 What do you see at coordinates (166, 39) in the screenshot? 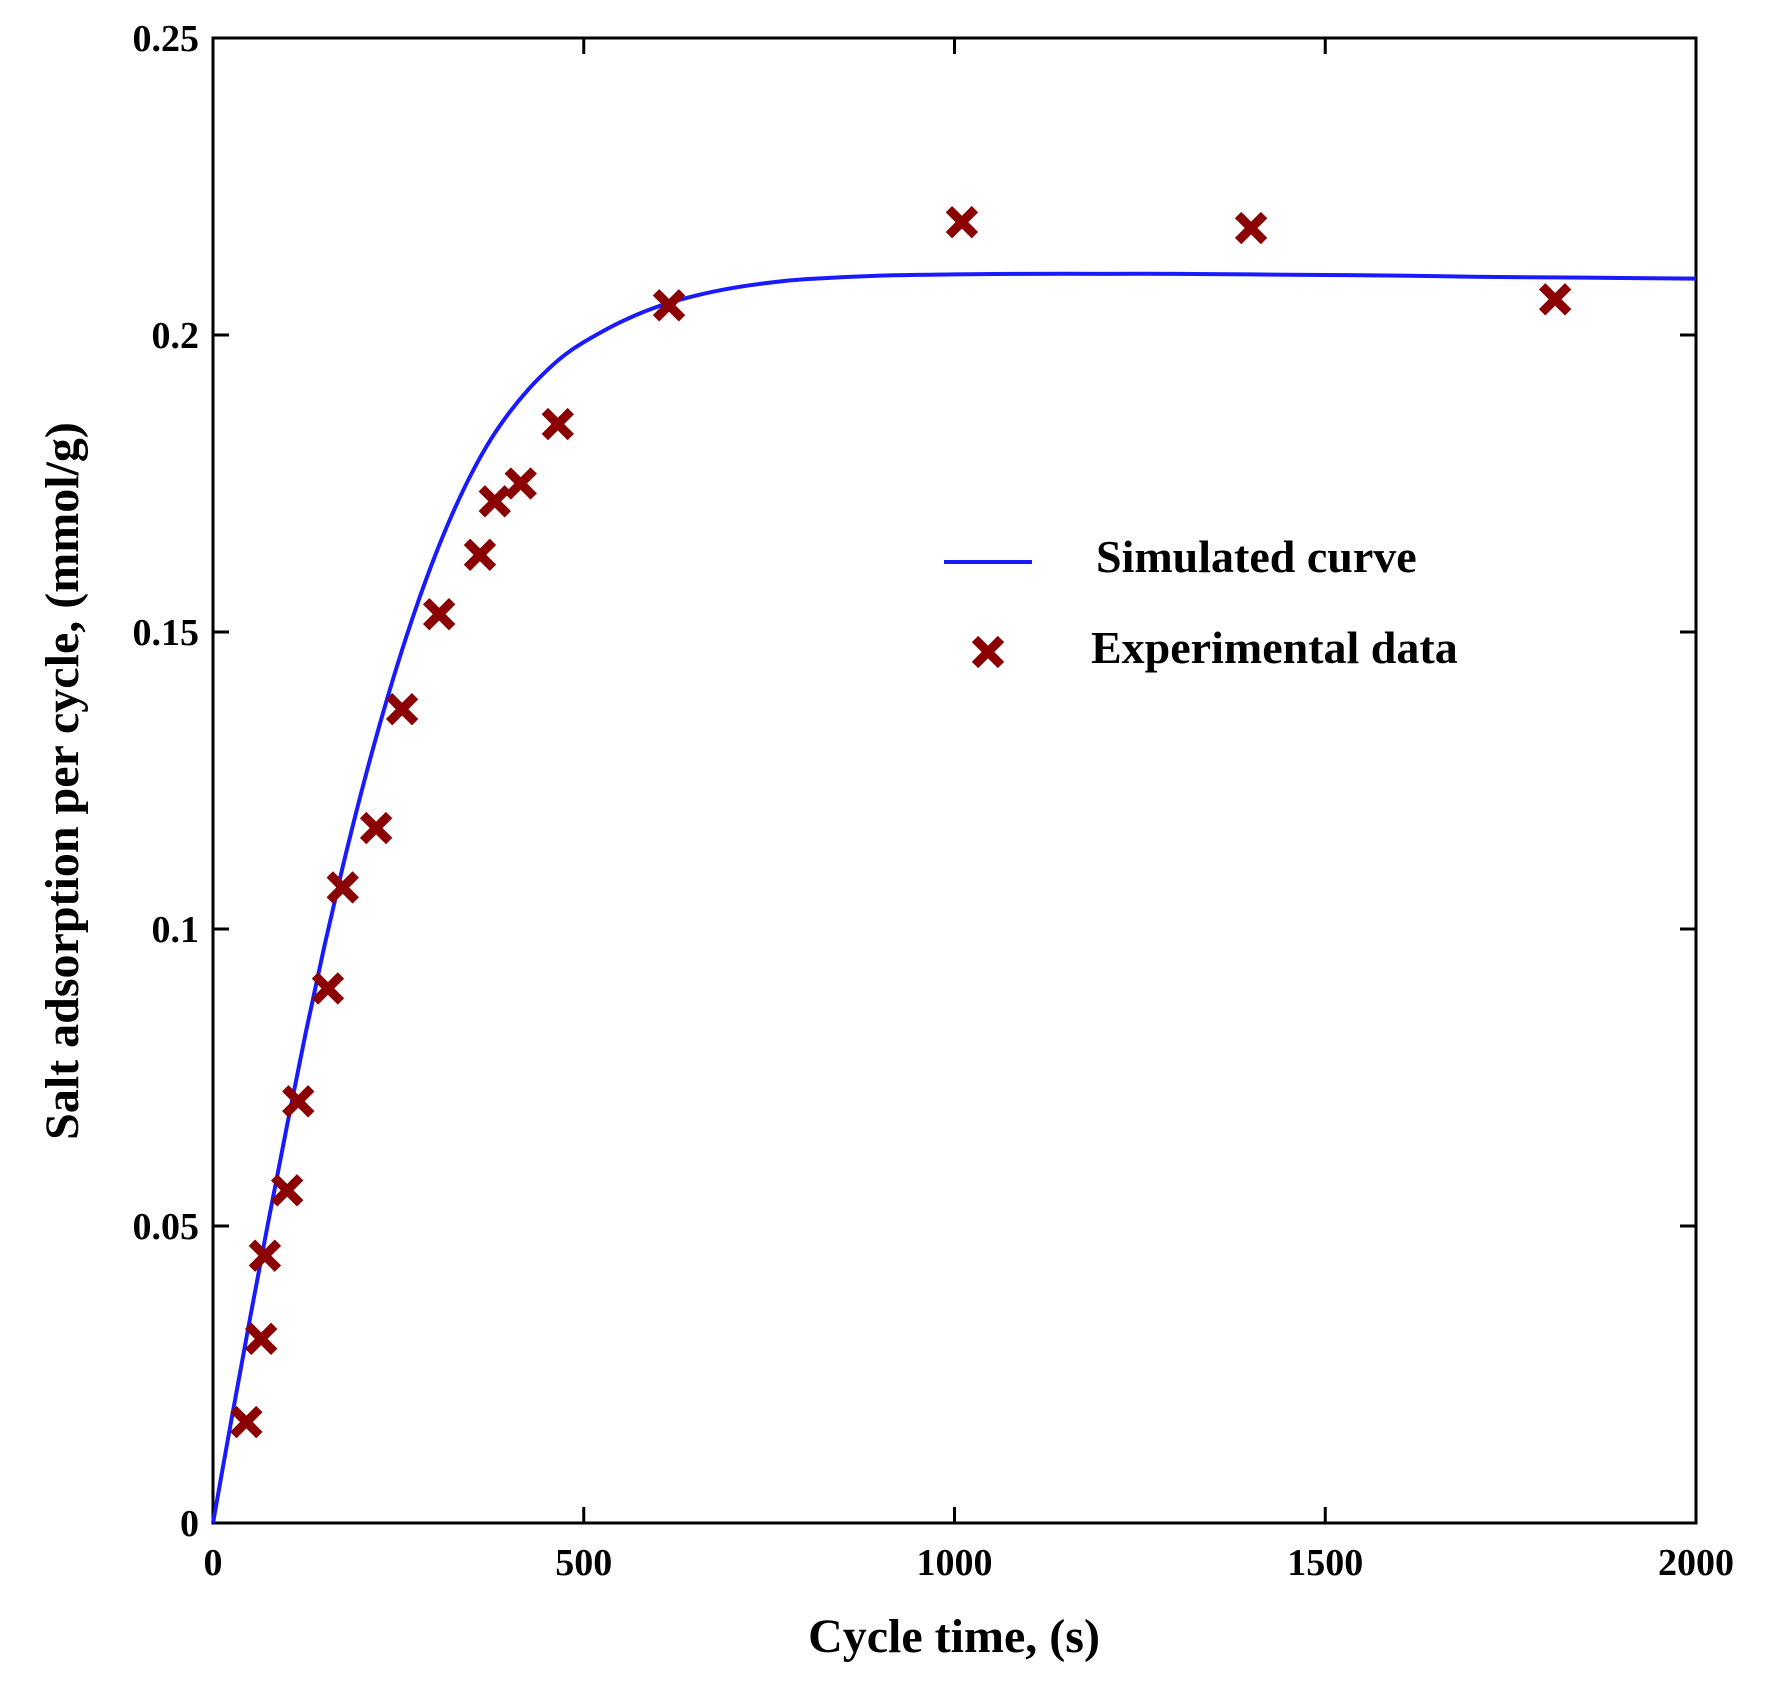
I see `y-tick-label: 0.25` at bounding box center [166, 39].